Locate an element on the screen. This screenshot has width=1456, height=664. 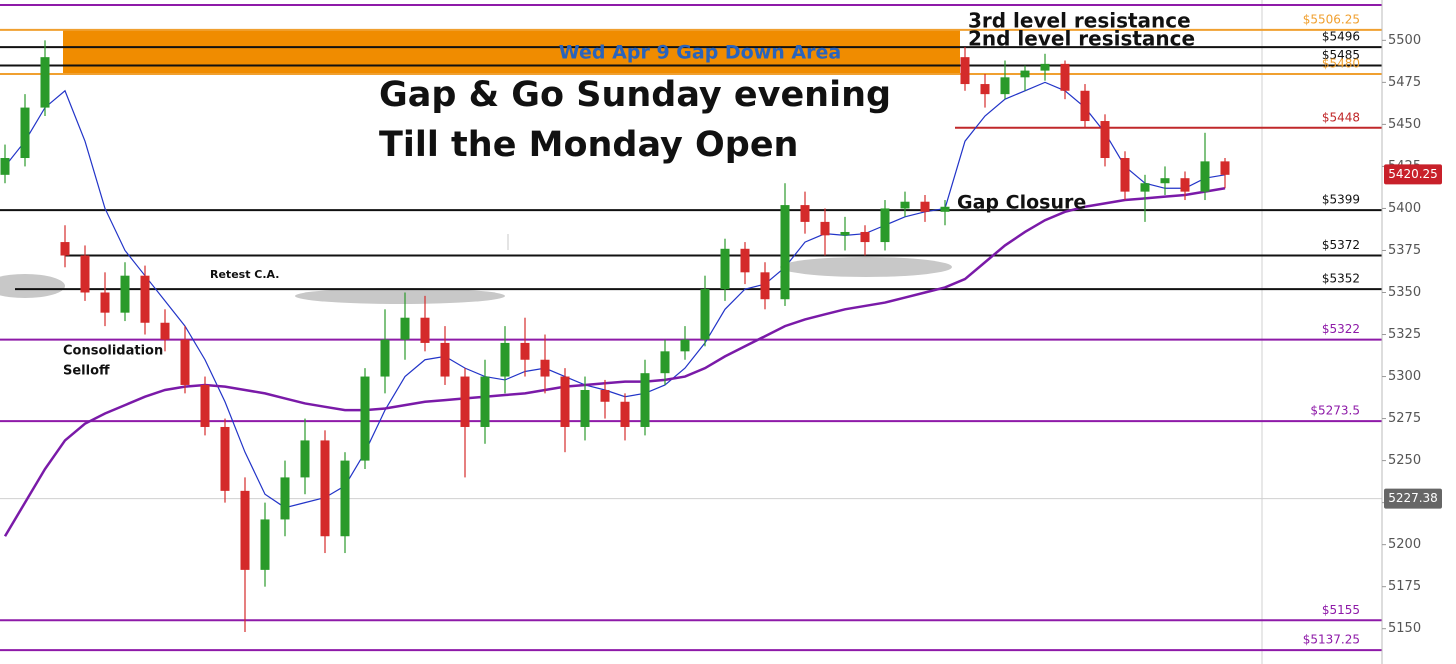
level-label: $5322 is located at coordinates (1341, 329).